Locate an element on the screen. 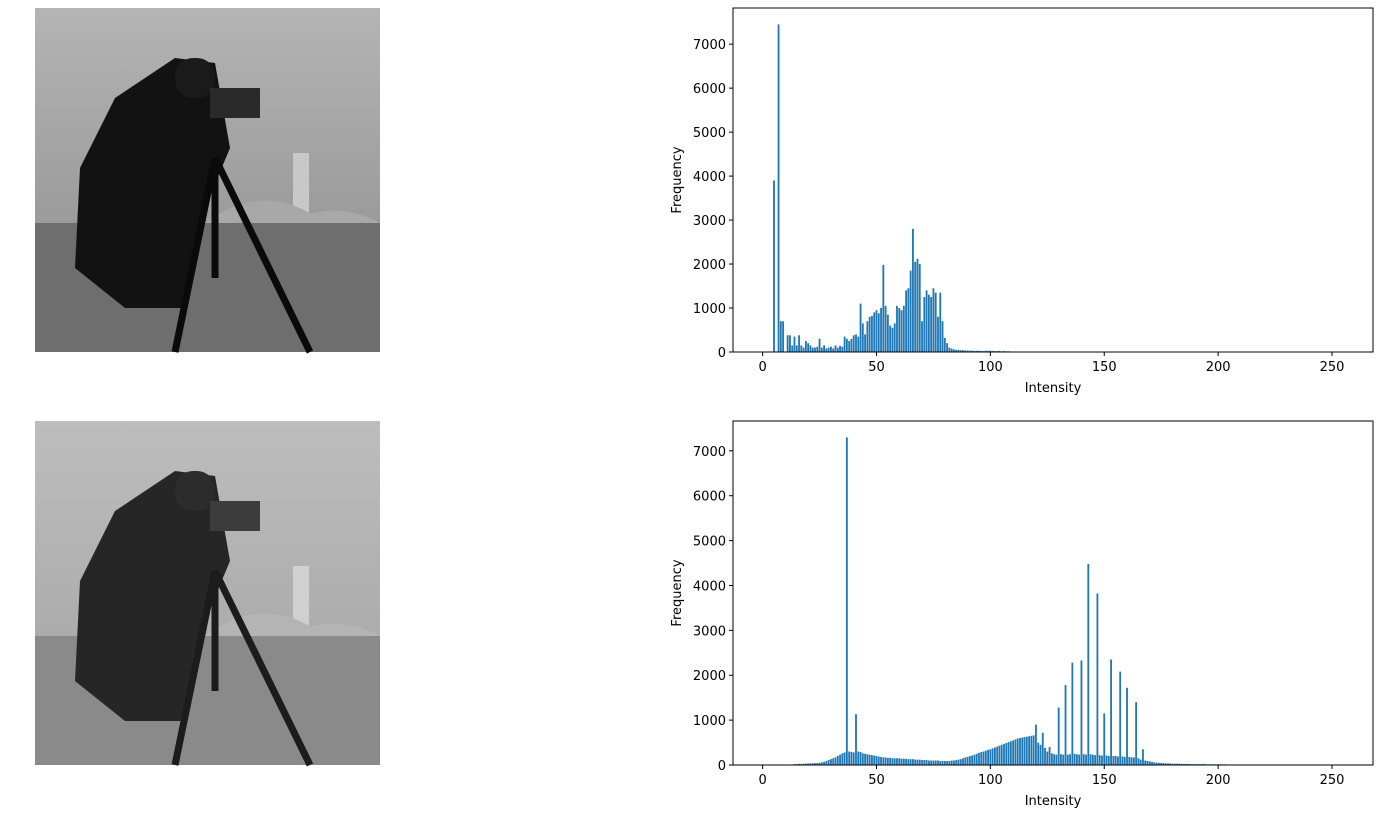 The width and height of the screenshot is (1397, 819). y-tick-label: 0 is located at coordinates (722, 766).